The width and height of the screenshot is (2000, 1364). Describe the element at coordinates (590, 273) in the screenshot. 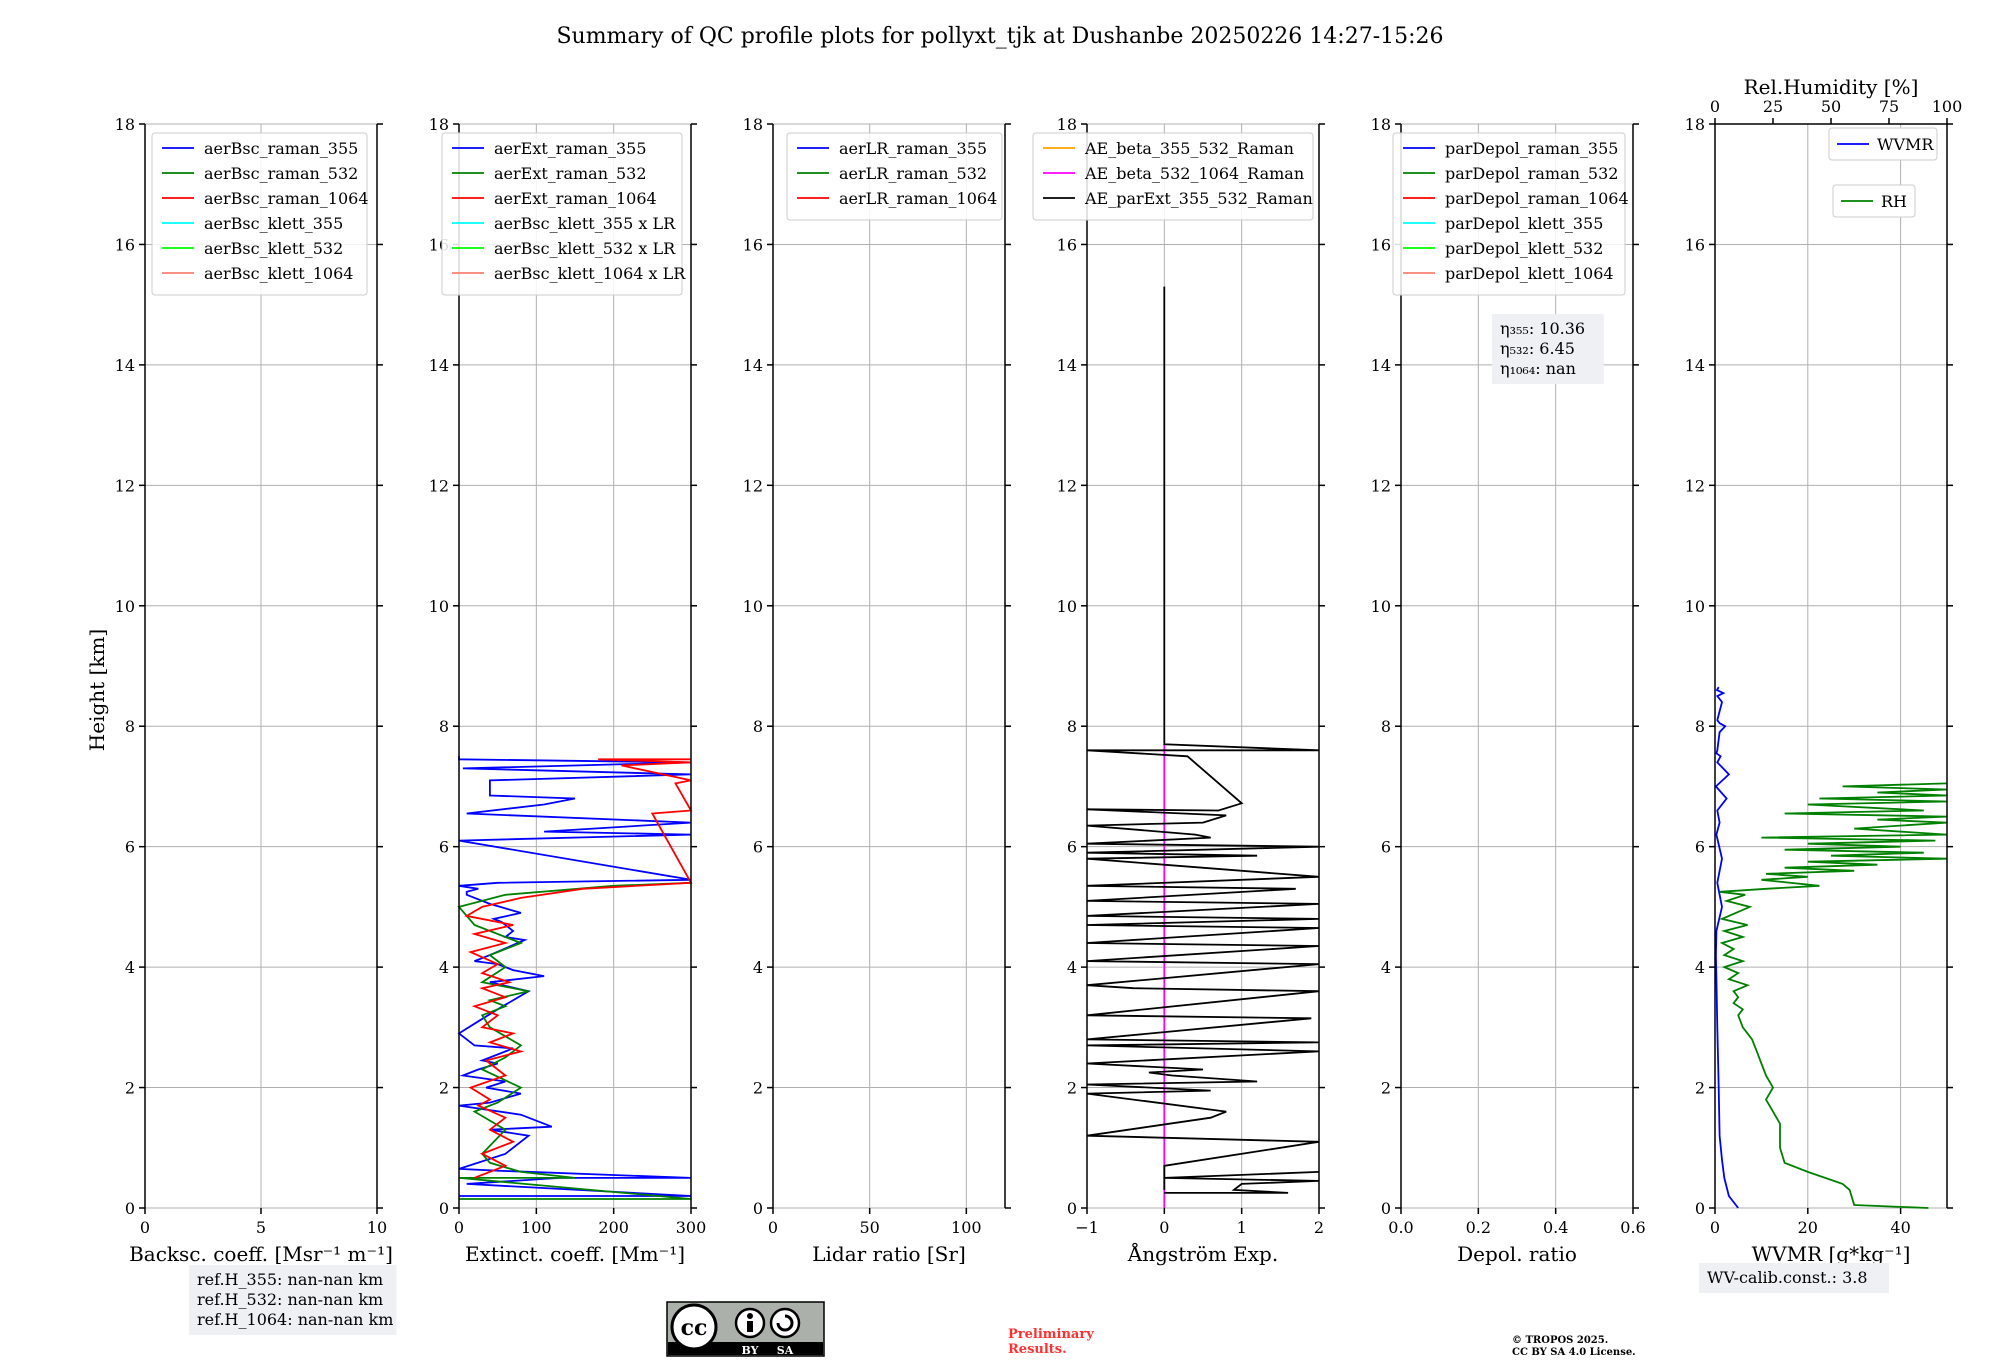

I see `legend-entry: aerBsc_klett_1064 x LR` at that location.